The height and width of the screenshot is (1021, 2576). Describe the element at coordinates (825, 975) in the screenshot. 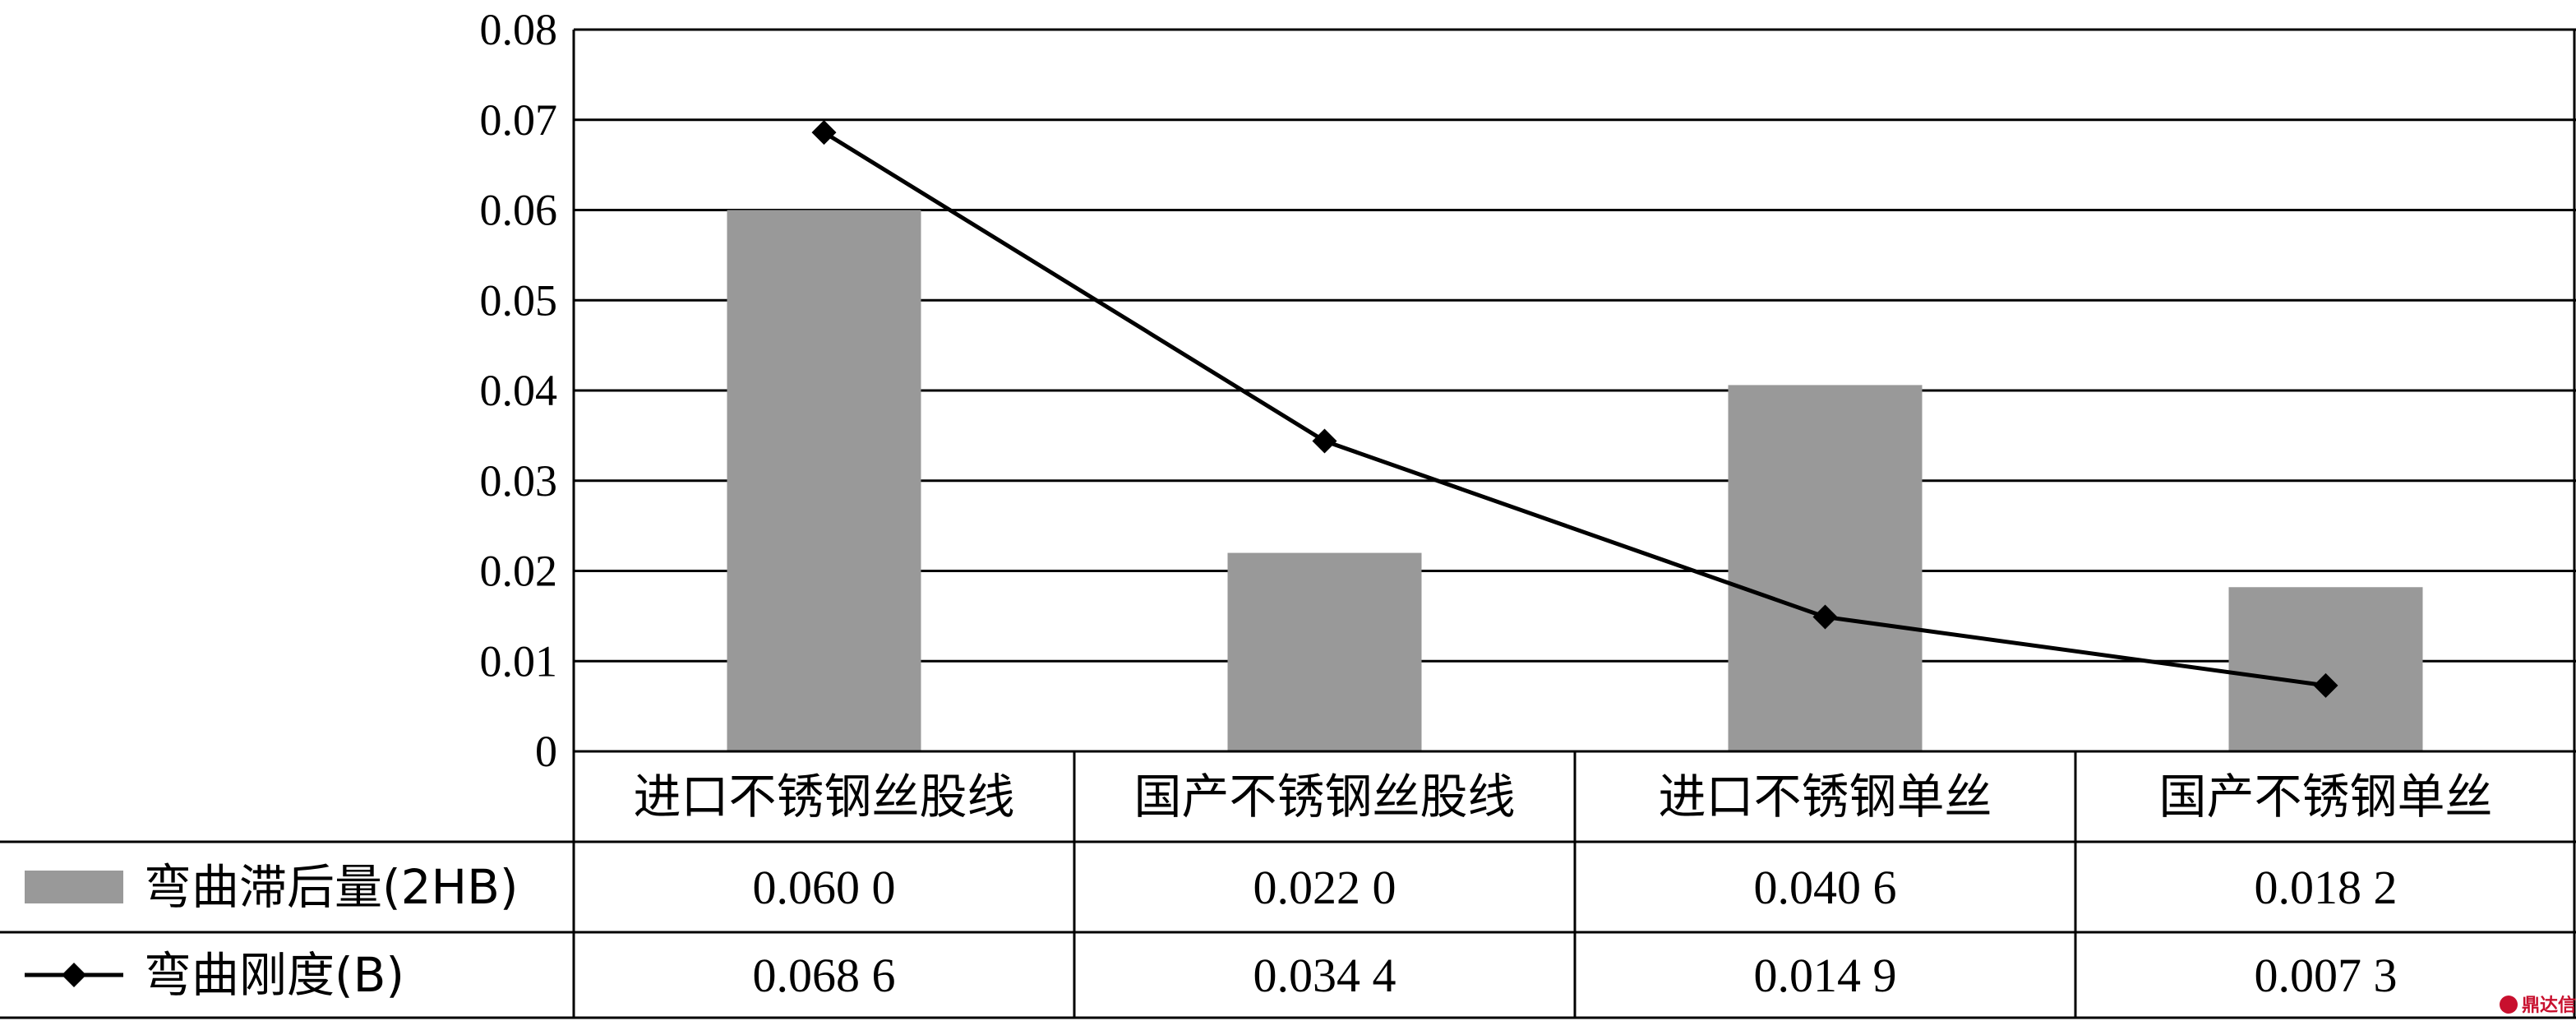

I see `data-label: 0.068 6` at that location.